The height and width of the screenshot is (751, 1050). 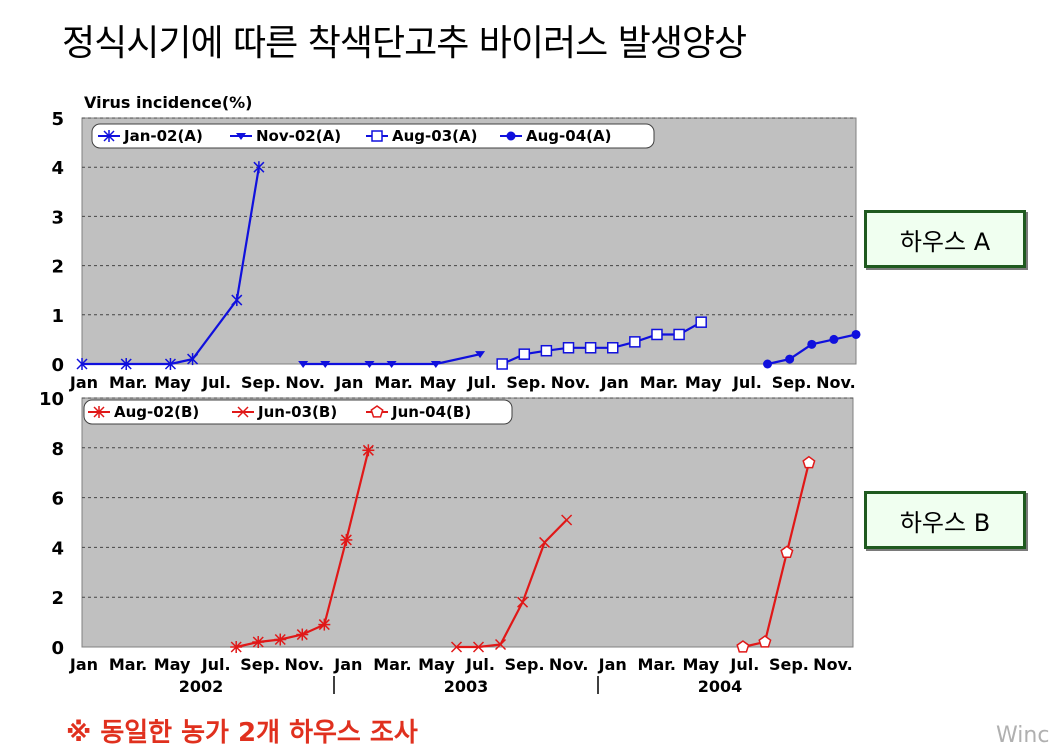 What do you see at coordinates (242, 733) in the screenshot?
I see `survey-footnote: ※ 동일한 농가 2개 하우스 조사` at bounding box center [242, 733].